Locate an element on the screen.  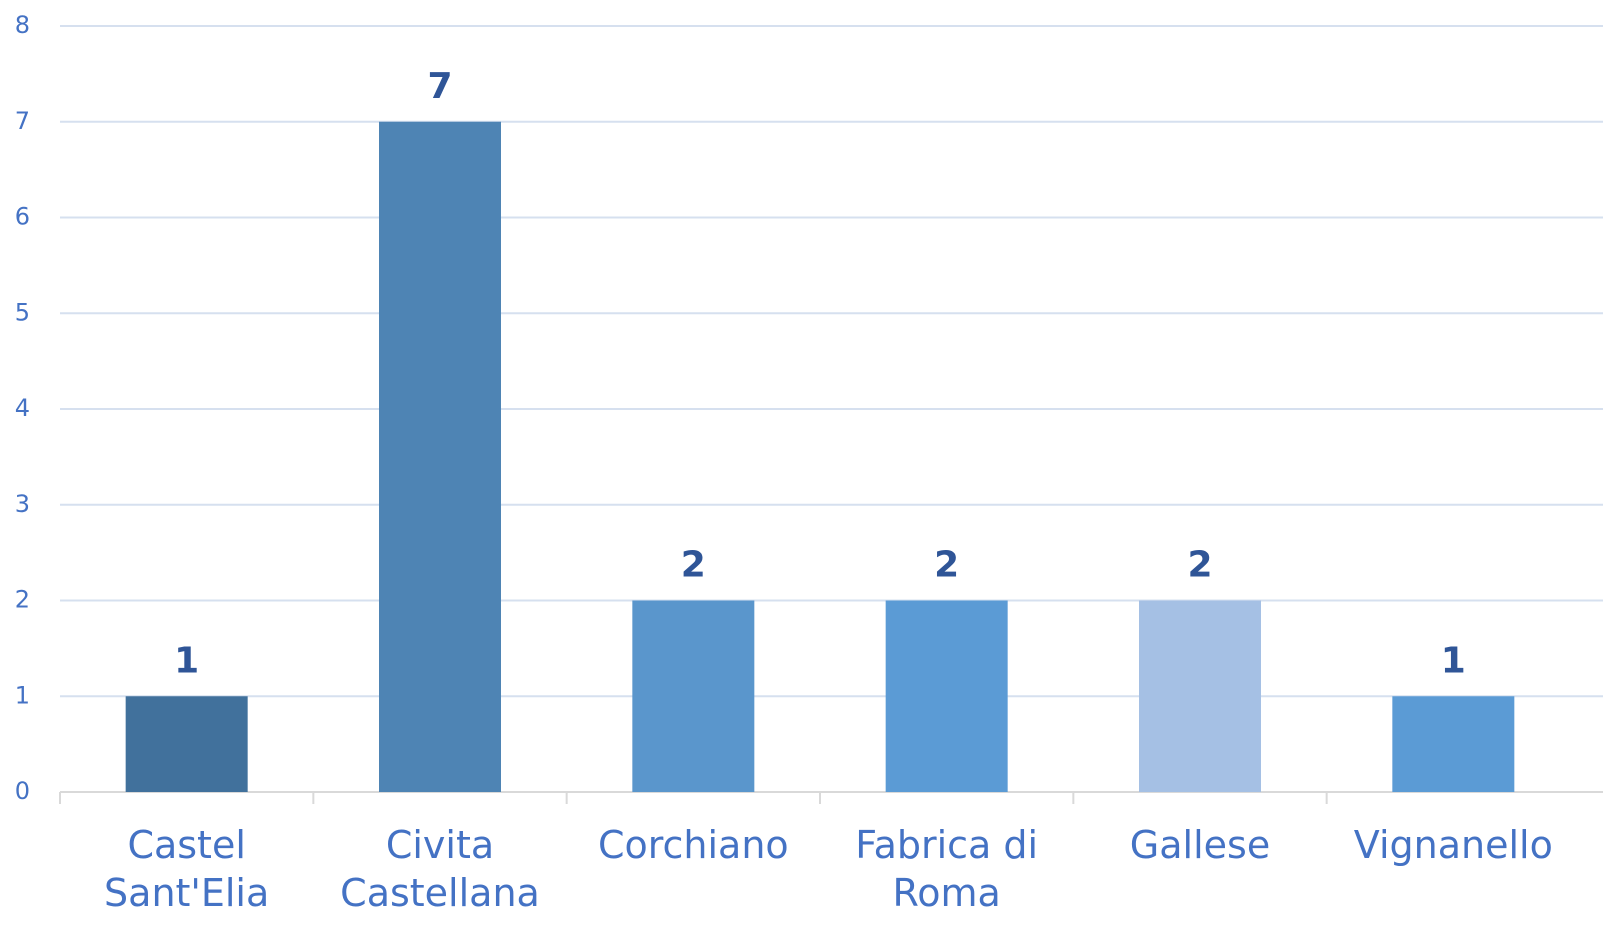
x-tick-label: Civita Castellana is located at coordinates (440, 869).